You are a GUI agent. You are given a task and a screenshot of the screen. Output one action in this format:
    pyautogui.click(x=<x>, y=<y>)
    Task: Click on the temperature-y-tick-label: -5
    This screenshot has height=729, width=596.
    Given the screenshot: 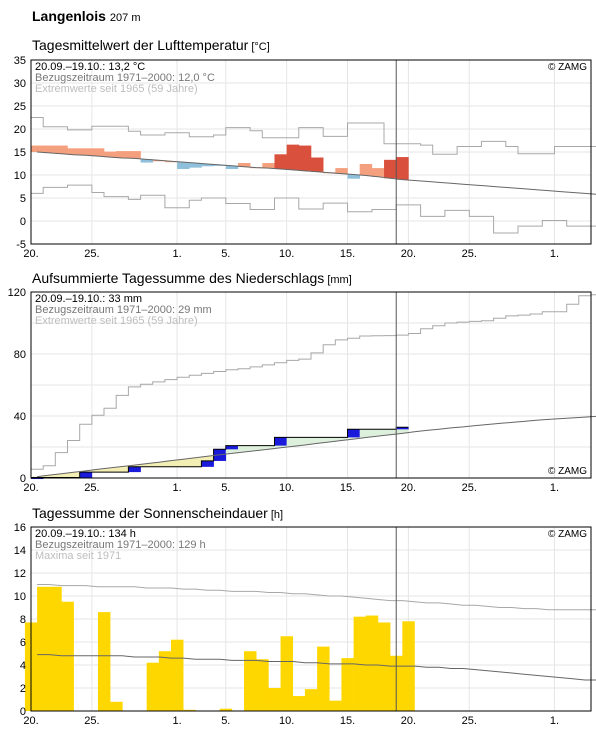 What is the action you would take?
    pyautogui.click(x=21, y=245)
    